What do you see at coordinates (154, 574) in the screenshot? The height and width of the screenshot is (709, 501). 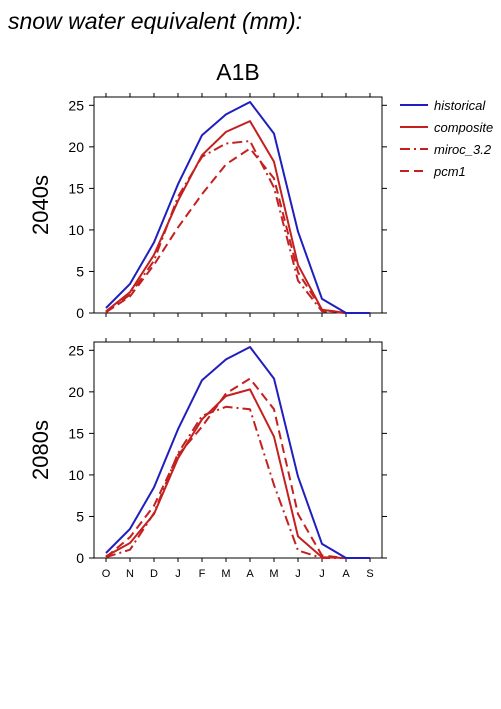 I see `x-tick-label: D` at bounding box center [154, 574].